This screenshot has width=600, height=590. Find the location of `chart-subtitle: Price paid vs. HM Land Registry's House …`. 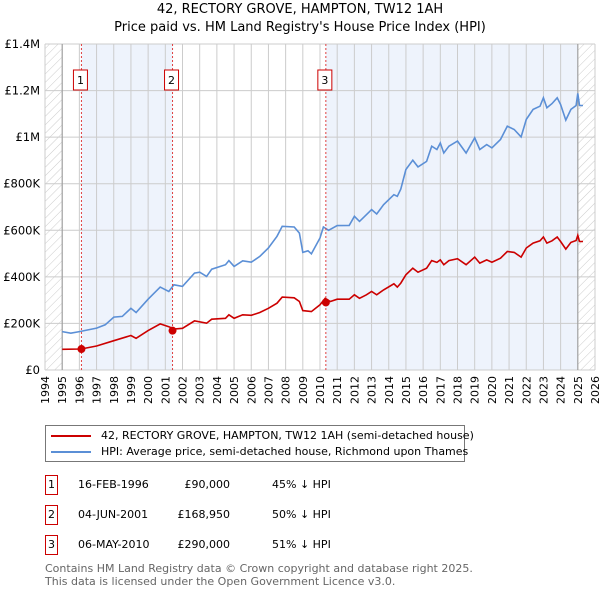

chart-subtitle: Price paid vs. HM Land Registry's House … is located at coordinates (300, 27).